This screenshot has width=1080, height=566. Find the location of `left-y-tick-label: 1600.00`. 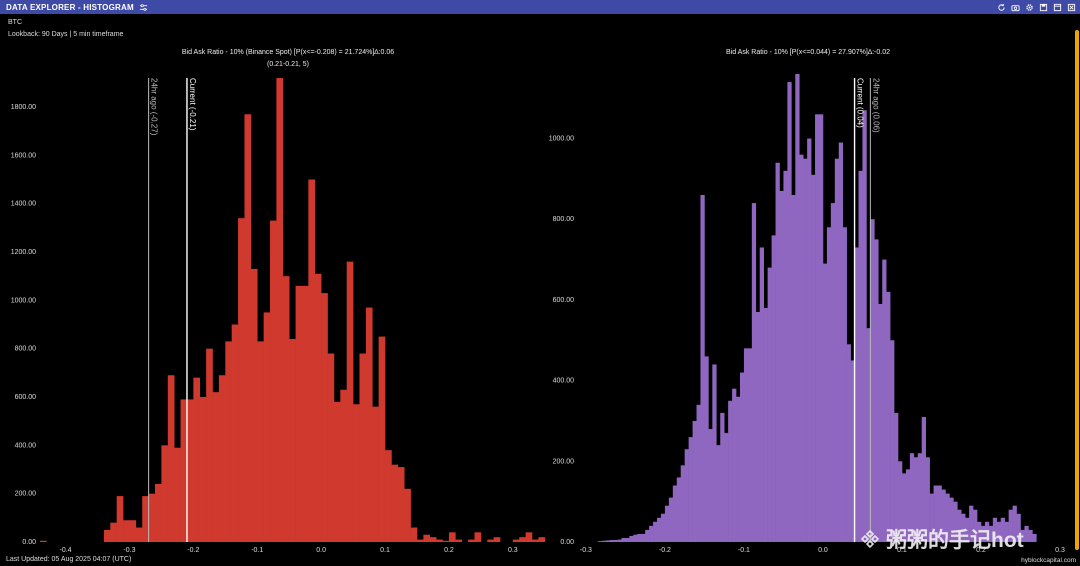

left-y-tick-label: 1600.00 is located at coordinates (23, 155).